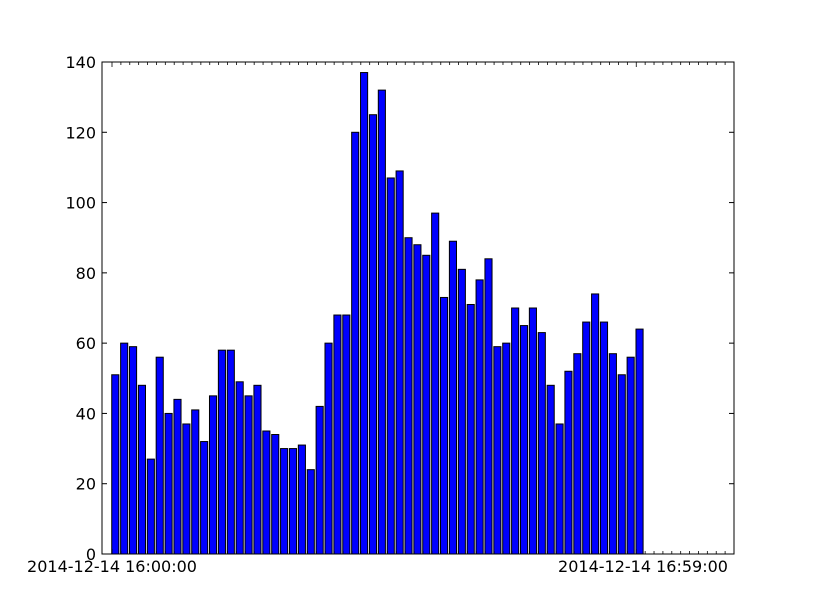 This screenshot has width=815, height=615. I want to click on y-tick-label: 40, so click(86, 413).